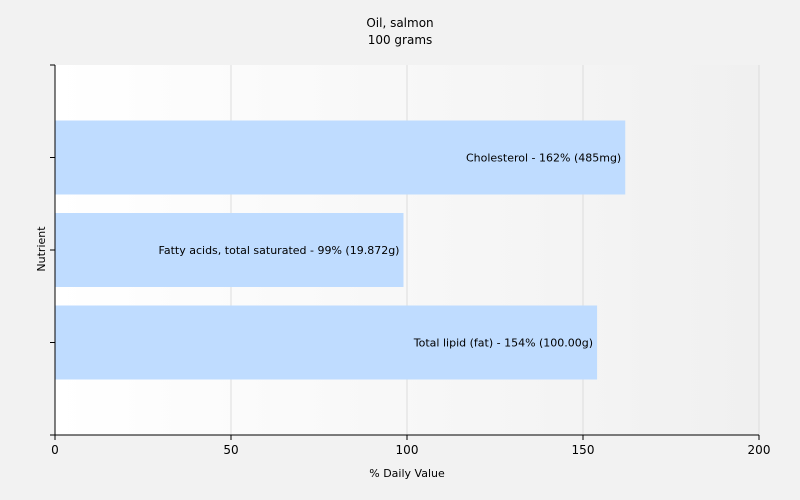 Image resolution: width=800 pixels, height=500 pixels. What do you see at coordinates (759, 450) in the screenshot?
I see `x-tick-label: 200` at bounding box center [759, 450].